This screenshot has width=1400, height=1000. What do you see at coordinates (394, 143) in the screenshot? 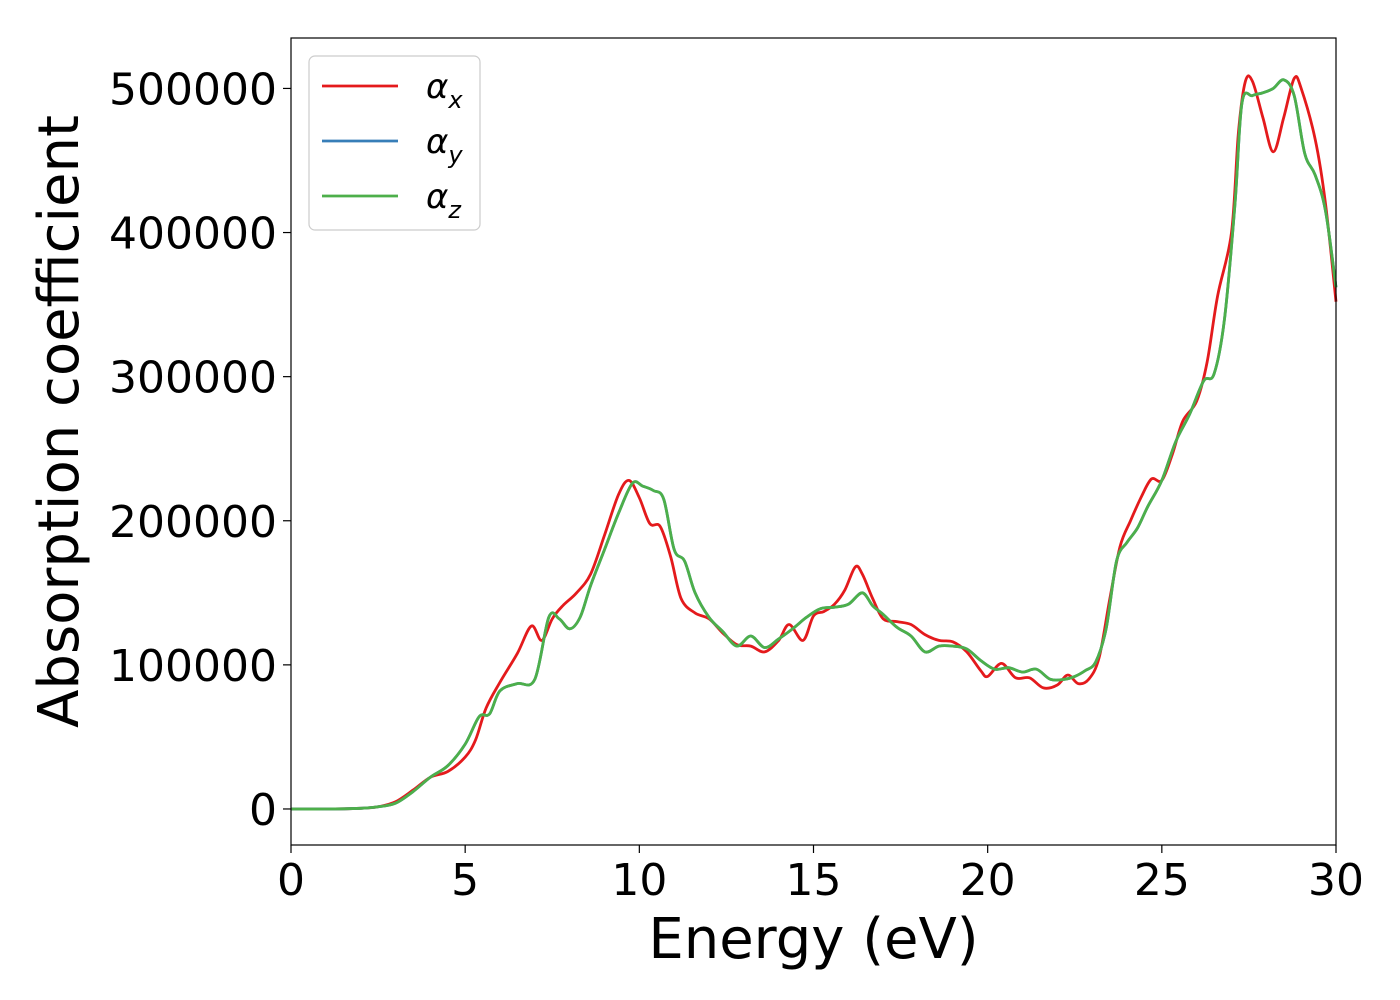
I see `legend-box` at bounding box center [394, 143].